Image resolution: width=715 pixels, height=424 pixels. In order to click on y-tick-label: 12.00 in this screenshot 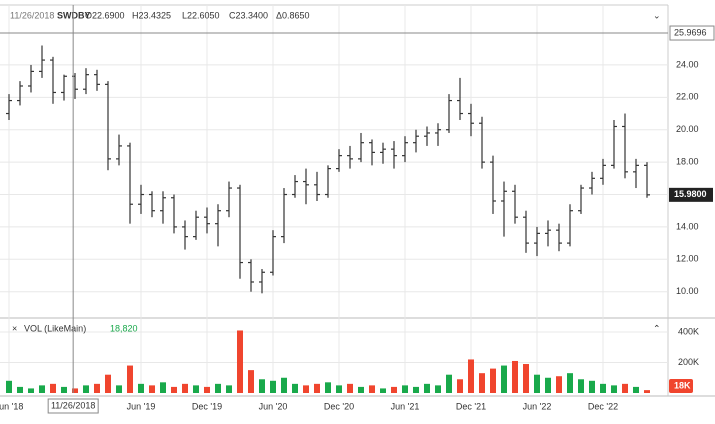, I will do `click(687, 259)`.